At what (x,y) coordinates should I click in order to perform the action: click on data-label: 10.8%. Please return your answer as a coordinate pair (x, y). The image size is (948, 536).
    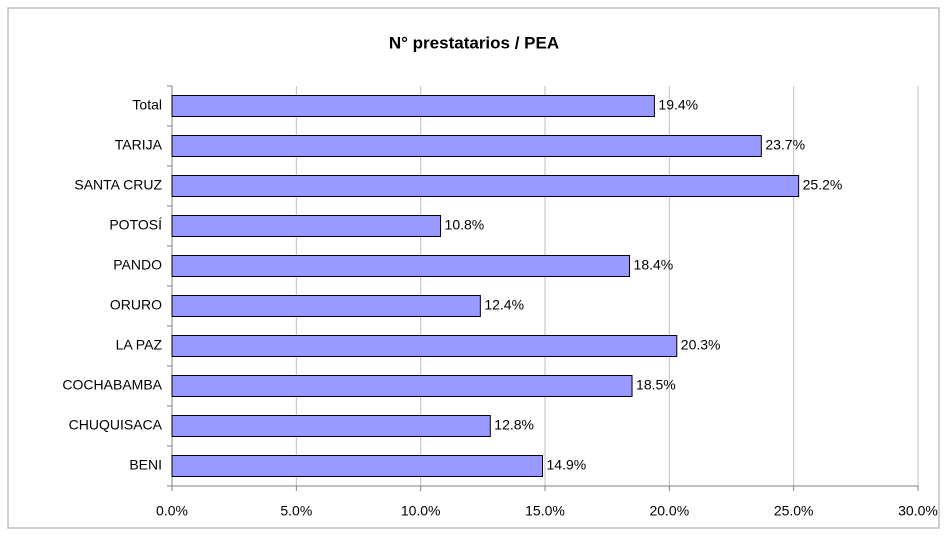
    Looking at the image, I should click on (465, 225).